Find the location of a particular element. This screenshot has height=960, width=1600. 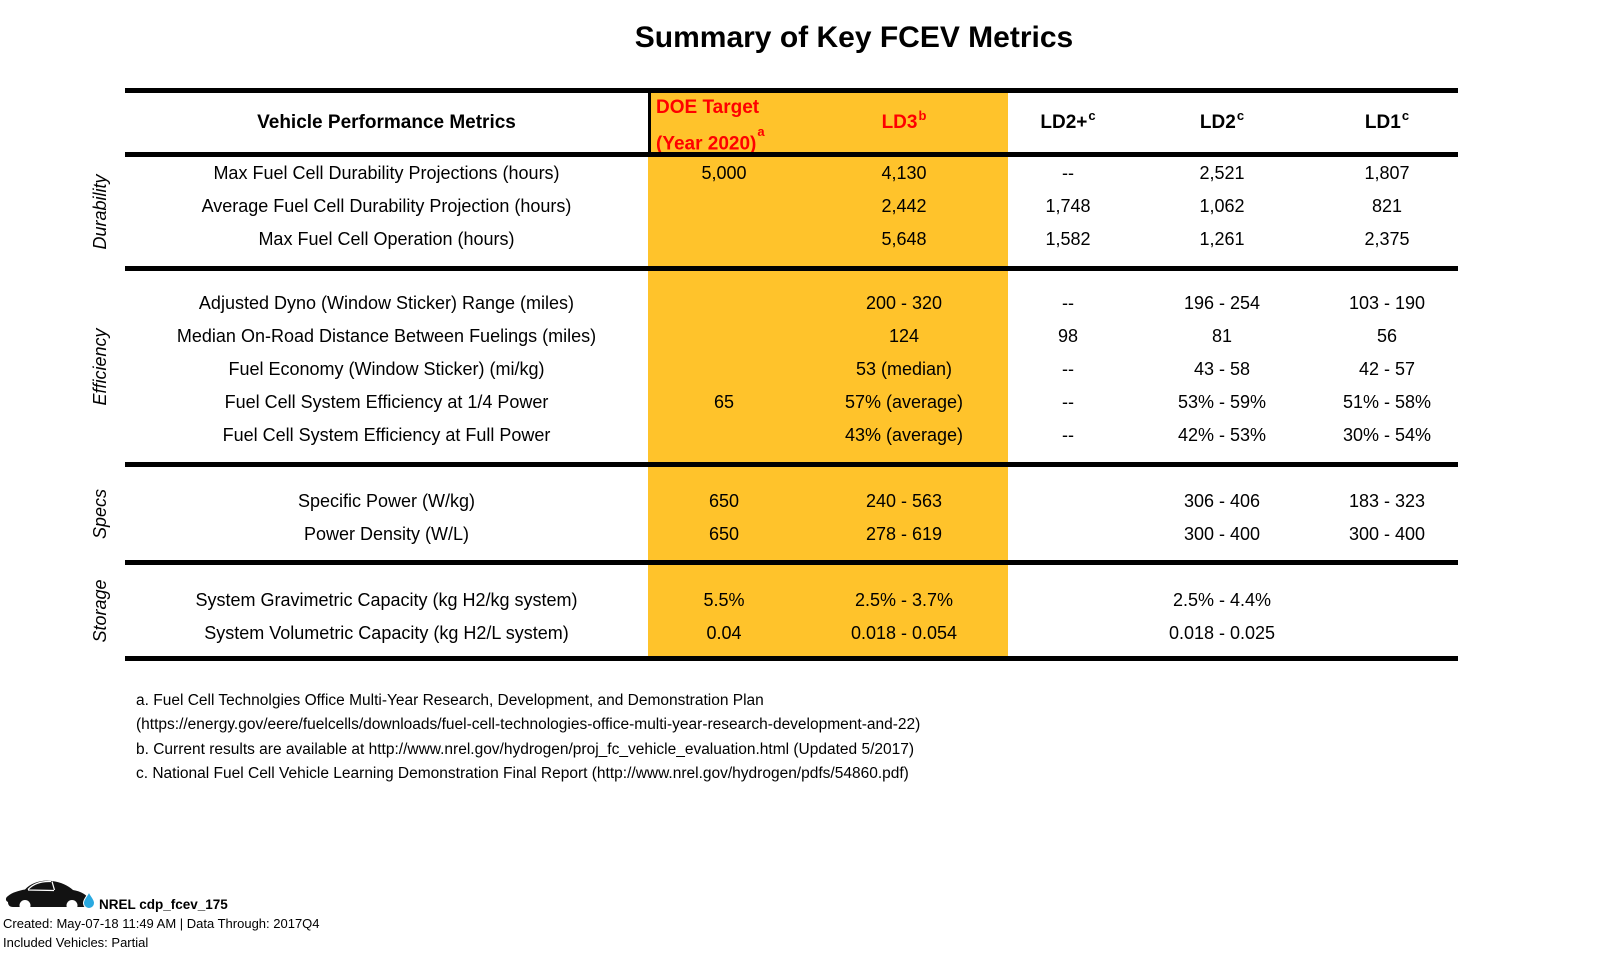

cell-value: 124 is located at coordinates (904, 336).